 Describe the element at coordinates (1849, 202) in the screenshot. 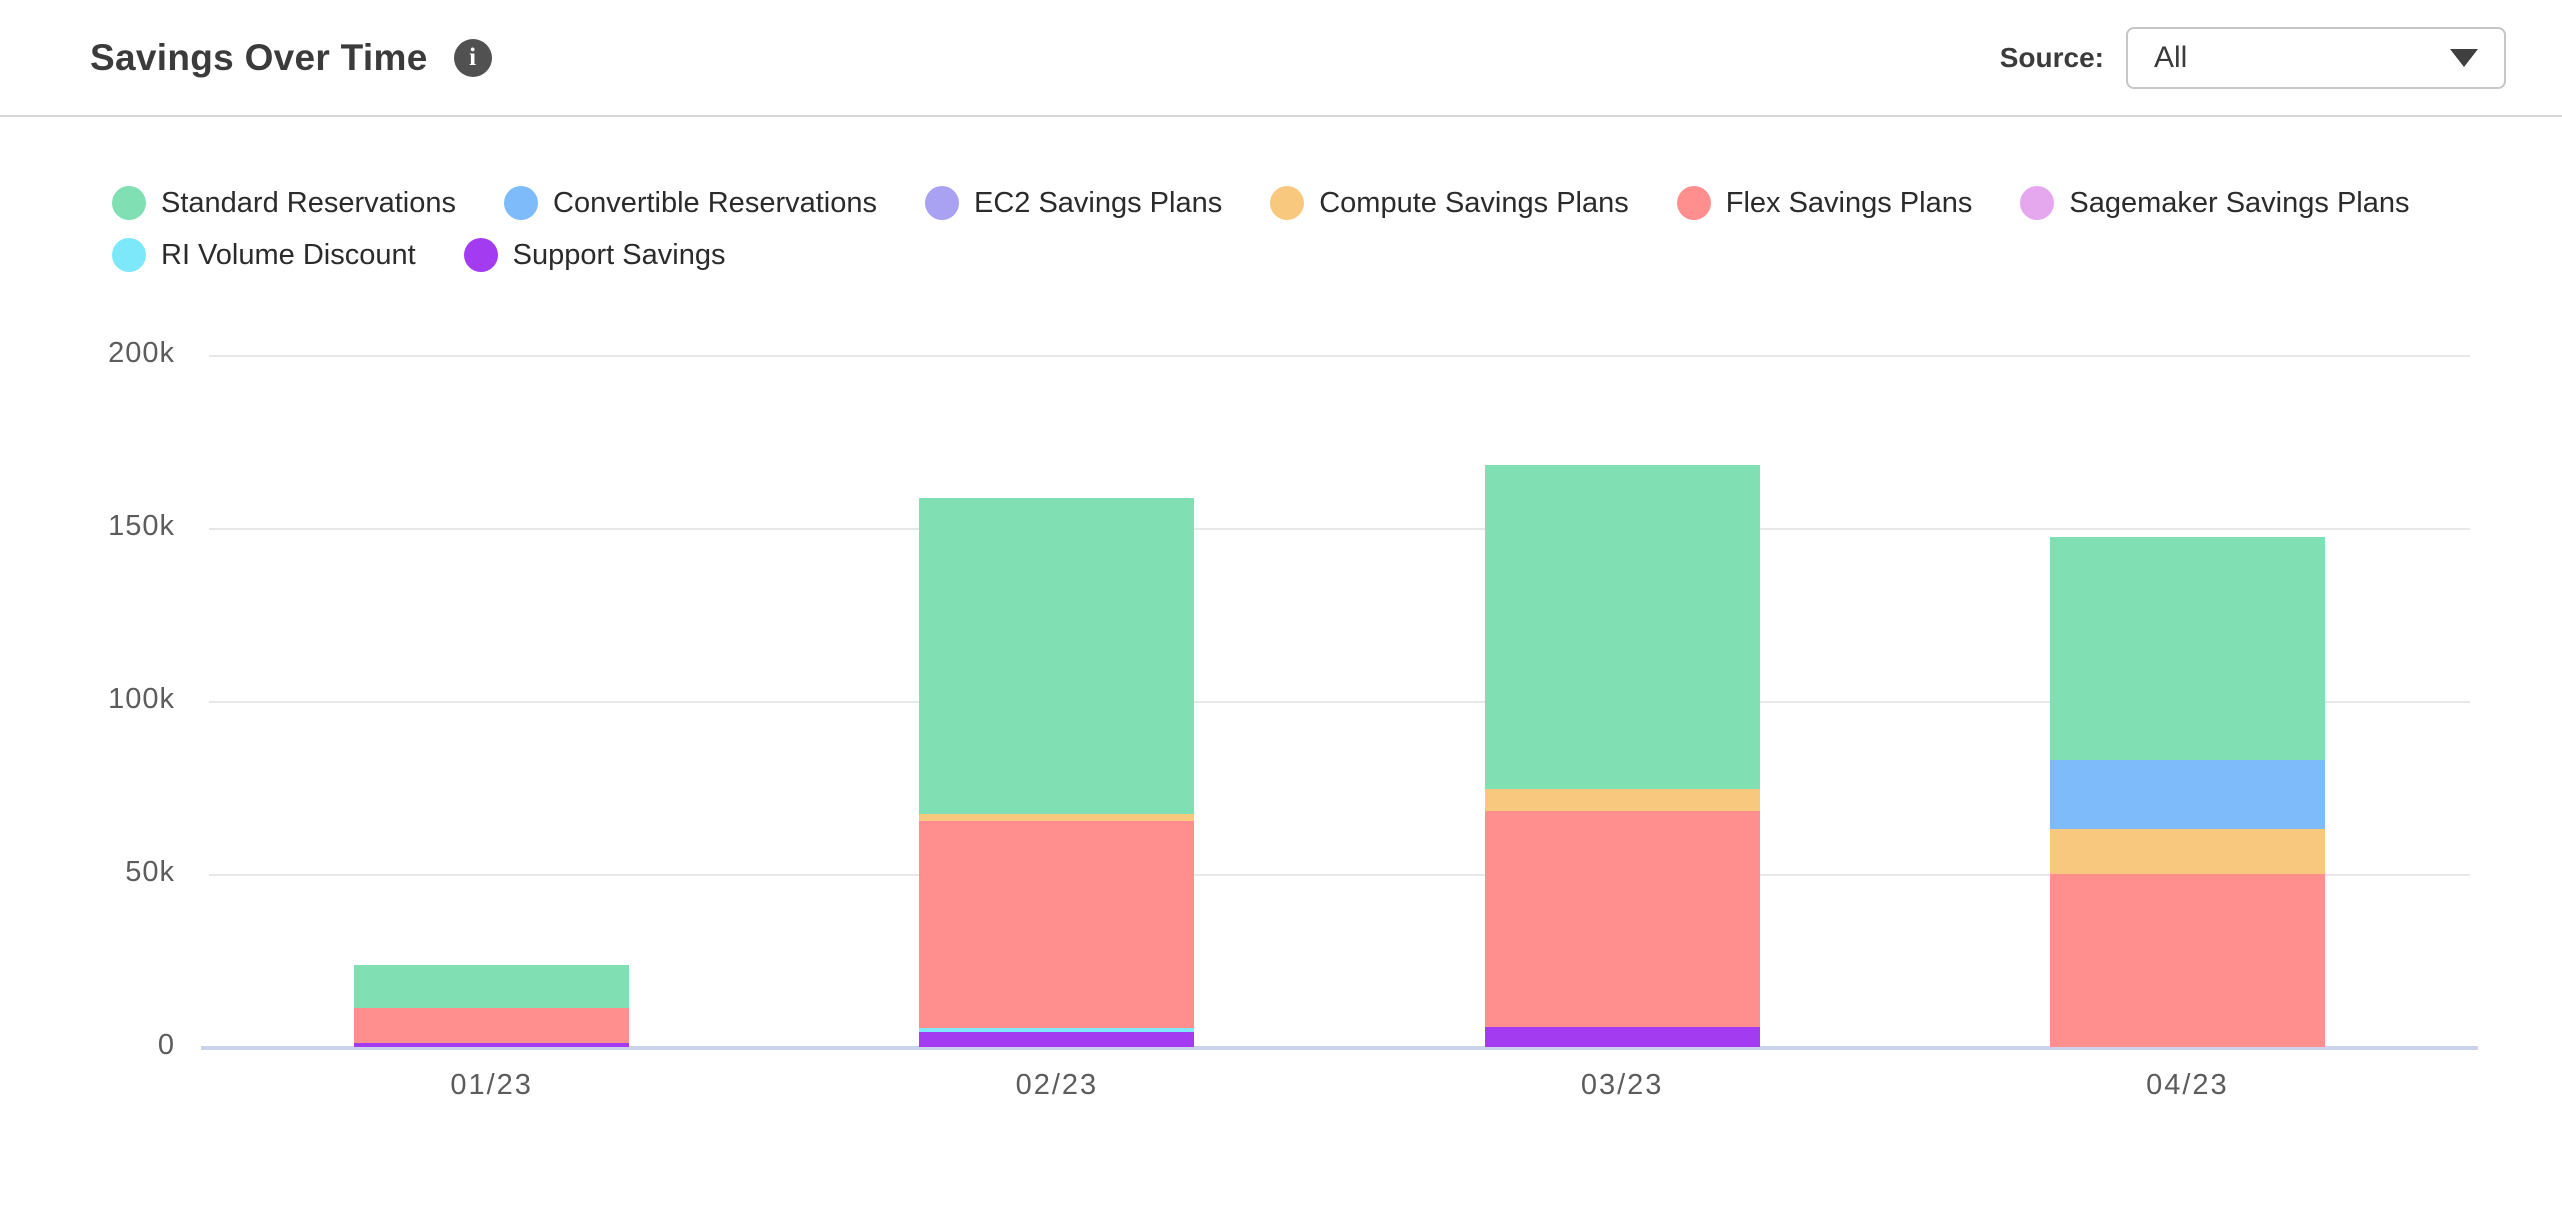

I see `legend-label: Flex Savings Plans` at that location.